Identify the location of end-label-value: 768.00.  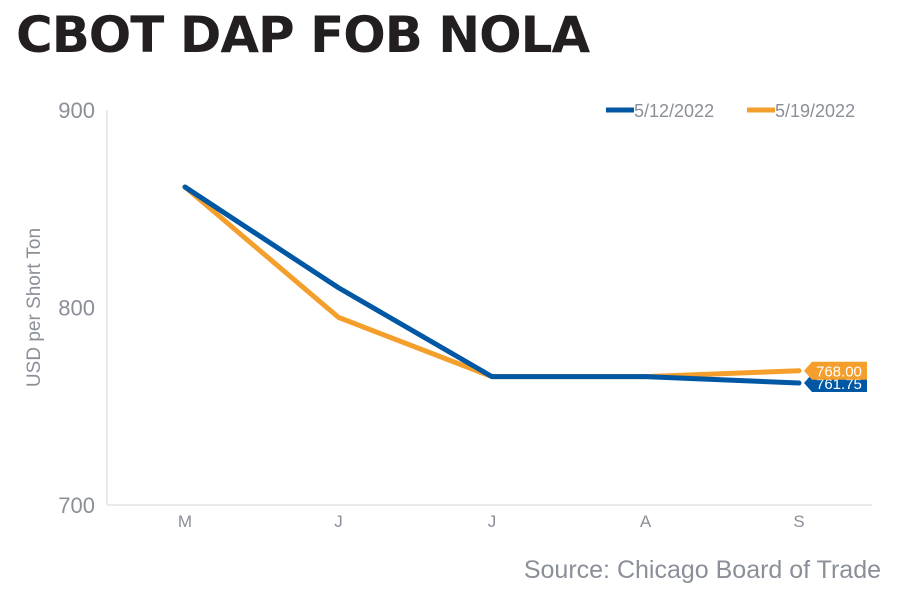
(839, 372).